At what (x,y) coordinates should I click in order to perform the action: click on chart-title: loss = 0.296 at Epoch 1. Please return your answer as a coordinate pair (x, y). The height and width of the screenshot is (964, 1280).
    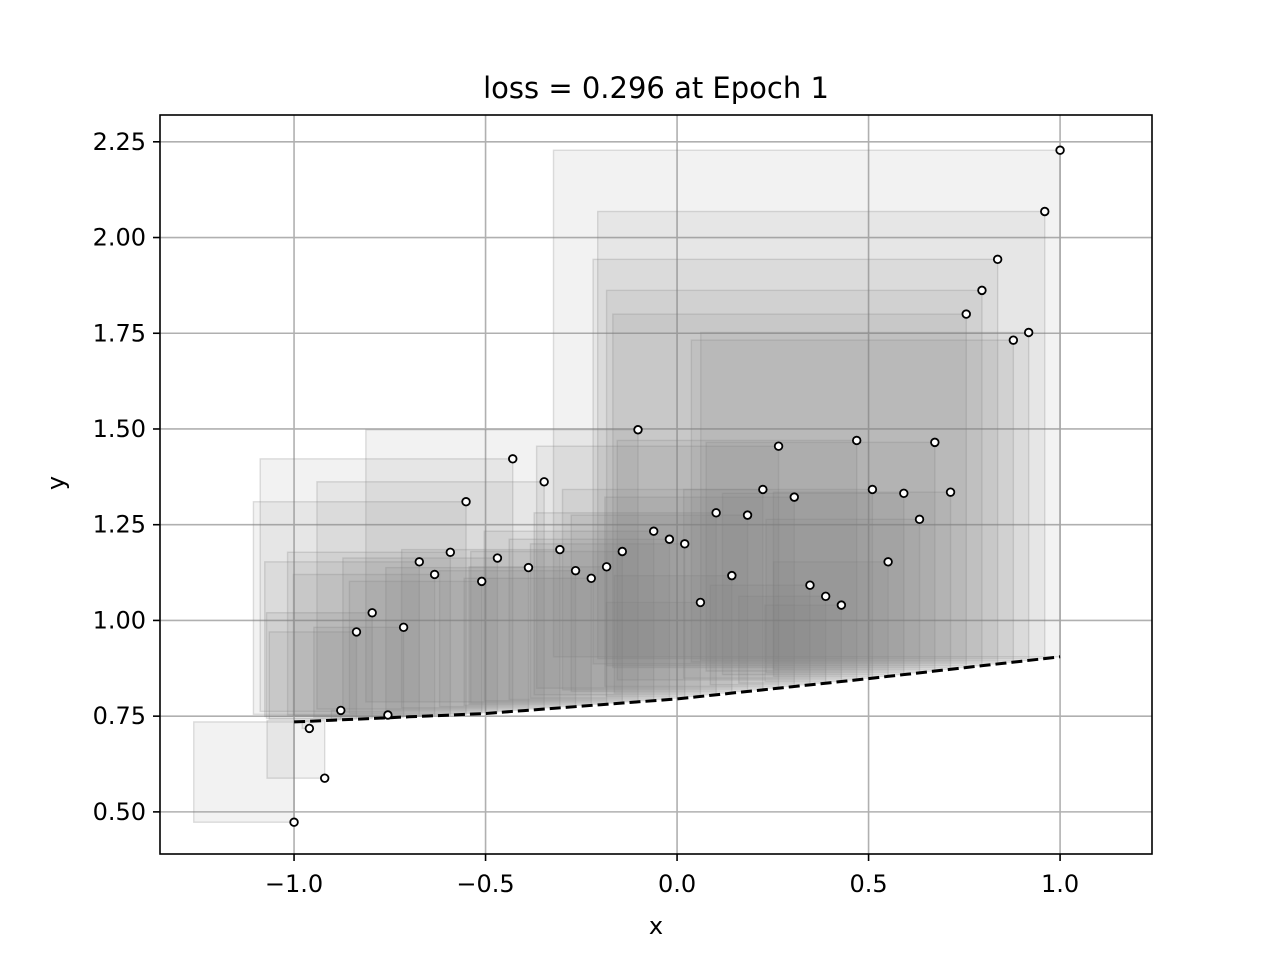
    Looking at the image, I should click on (656, 88).